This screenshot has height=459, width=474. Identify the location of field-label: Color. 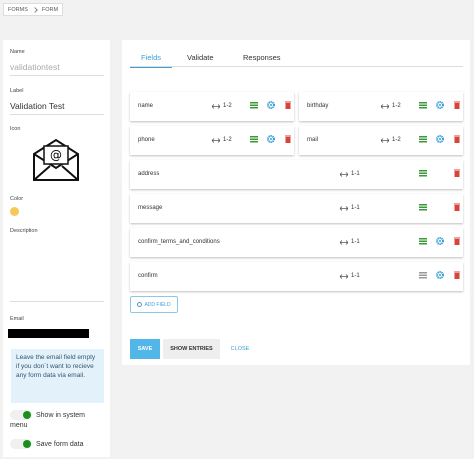
(17, 199).